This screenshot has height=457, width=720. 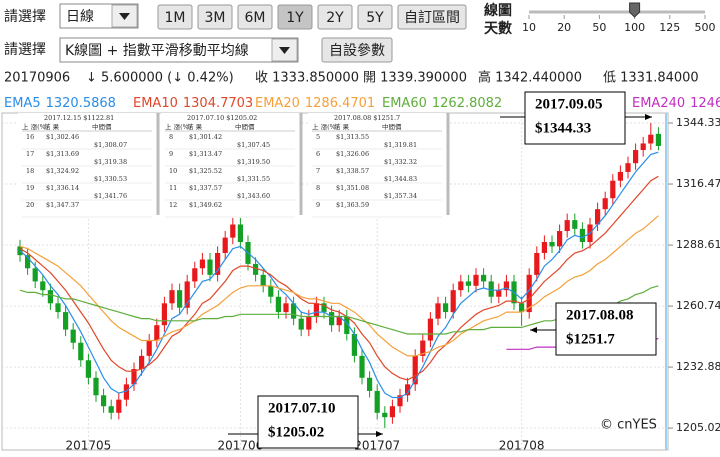 What do you see at coordinates (62, 188) in the screenshot?
I see `table-cell: $1,336.14` at bounding box center [62, 188].